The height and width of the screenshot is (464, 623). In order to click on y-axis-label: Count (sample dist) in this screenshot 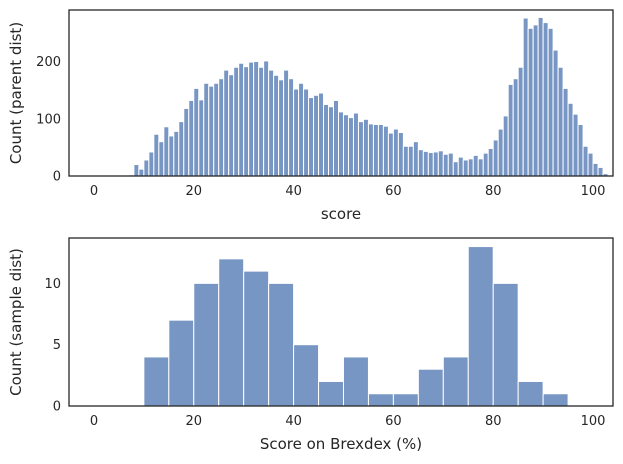, I will do `click(16, 322)`.